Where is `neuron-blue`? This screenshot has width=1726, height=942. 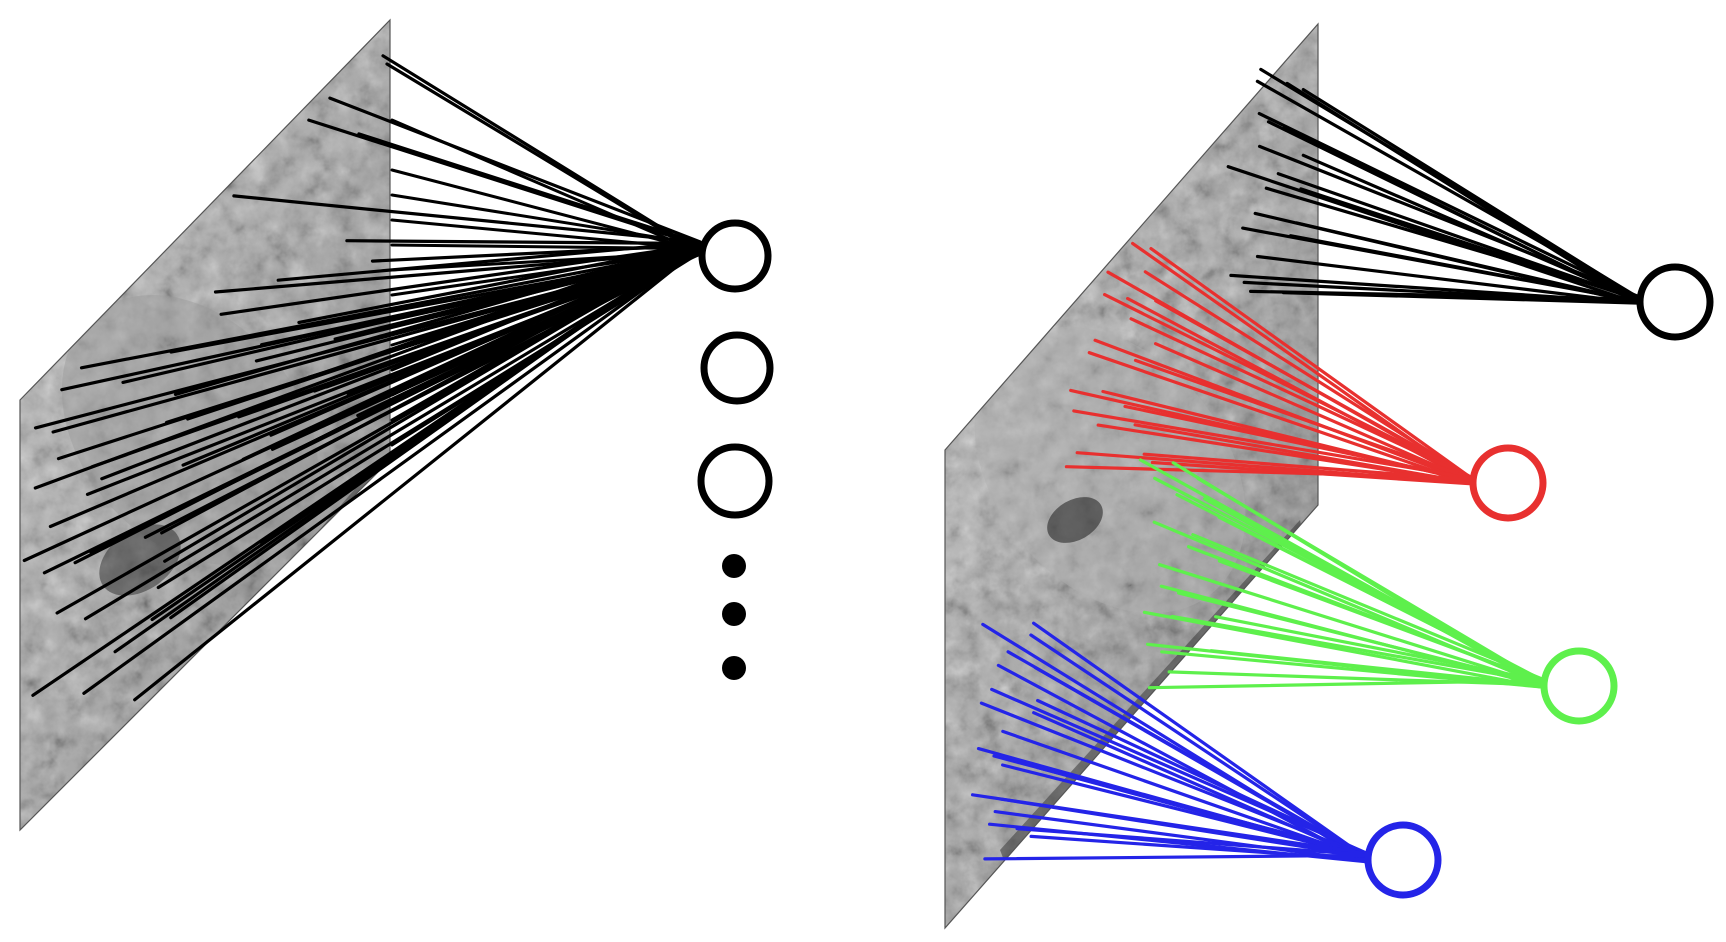 neuron-blue is located at coordinates (1403, 860).